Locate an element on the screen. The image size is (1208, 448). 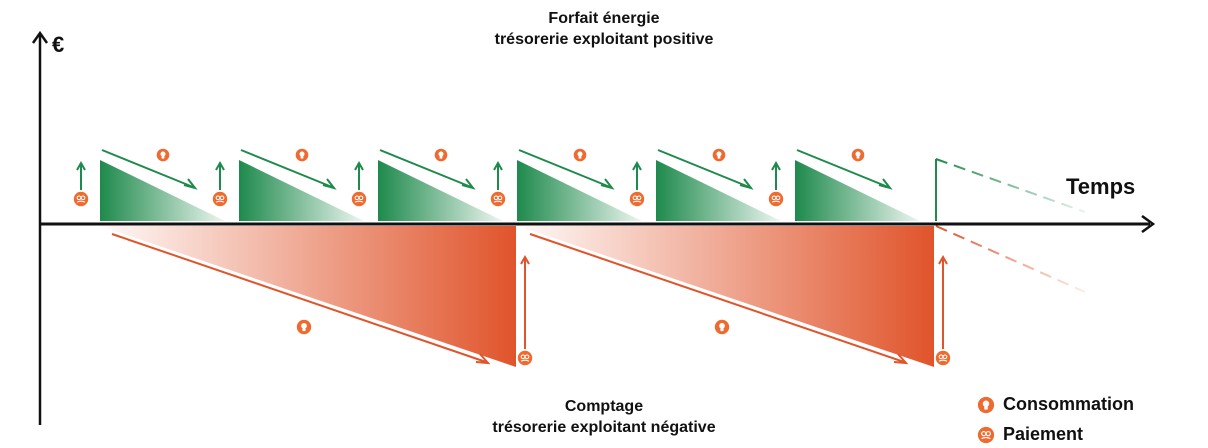
x-axis-label: Temps is located at coordinates (1101, 186).